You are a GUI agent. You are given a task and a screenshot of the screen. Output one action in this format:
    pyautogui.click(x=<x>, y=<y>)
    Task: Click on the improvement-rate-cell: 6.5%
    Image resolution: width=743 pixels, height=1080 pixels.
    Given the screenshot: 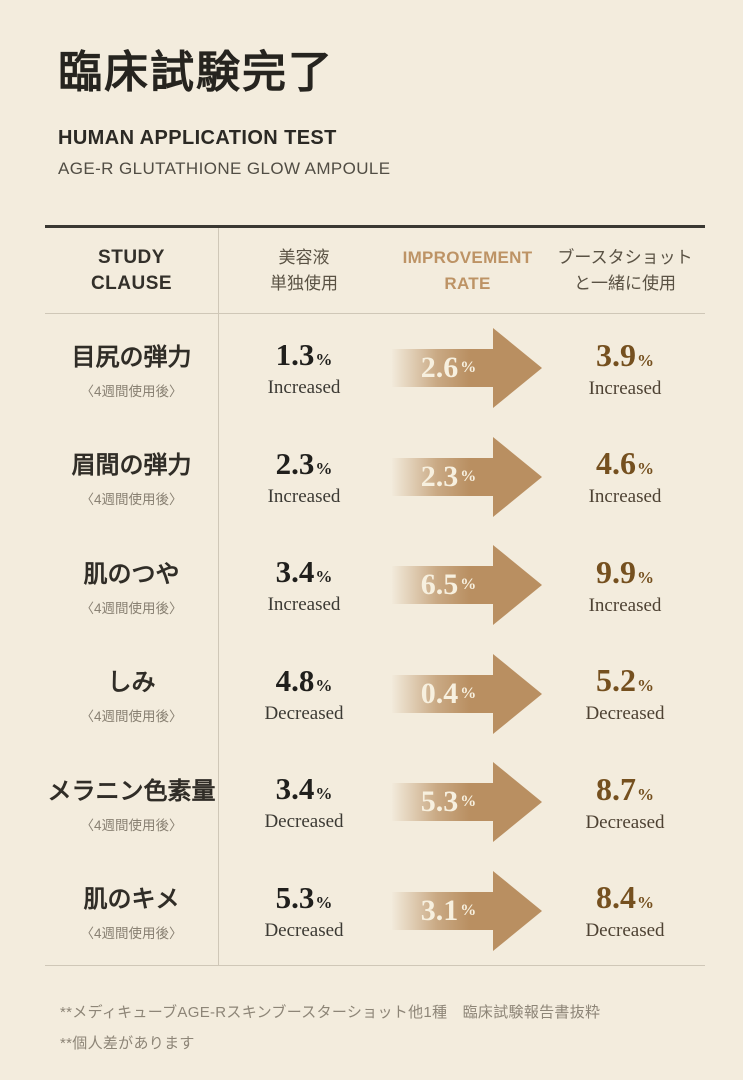 What is the action you would take?
    pyautogui.click(x=467, y=585)
    